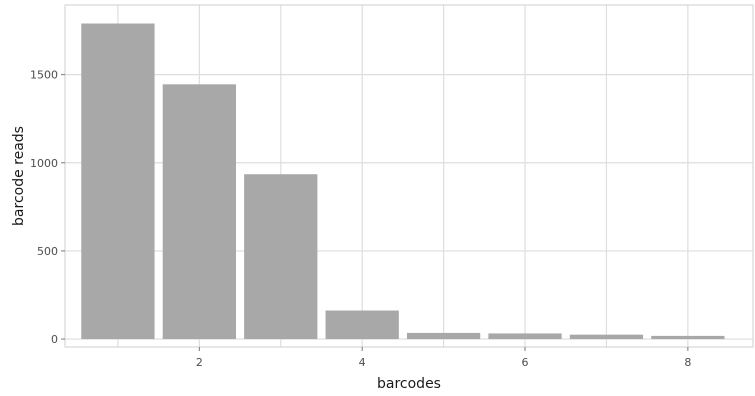  I want to click on y-tick-label: 1000, so click(44, 163).